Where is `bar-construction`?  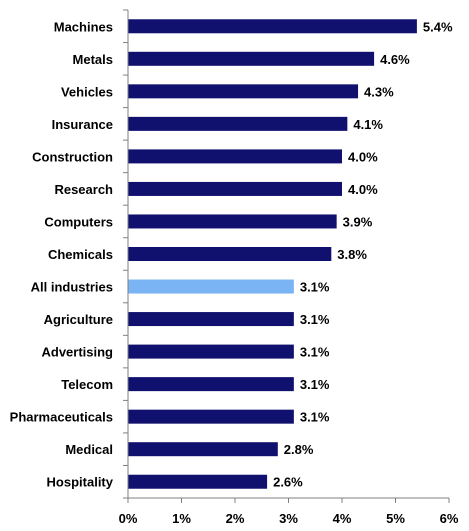 bar-construction is located at coordinates (235, 156).